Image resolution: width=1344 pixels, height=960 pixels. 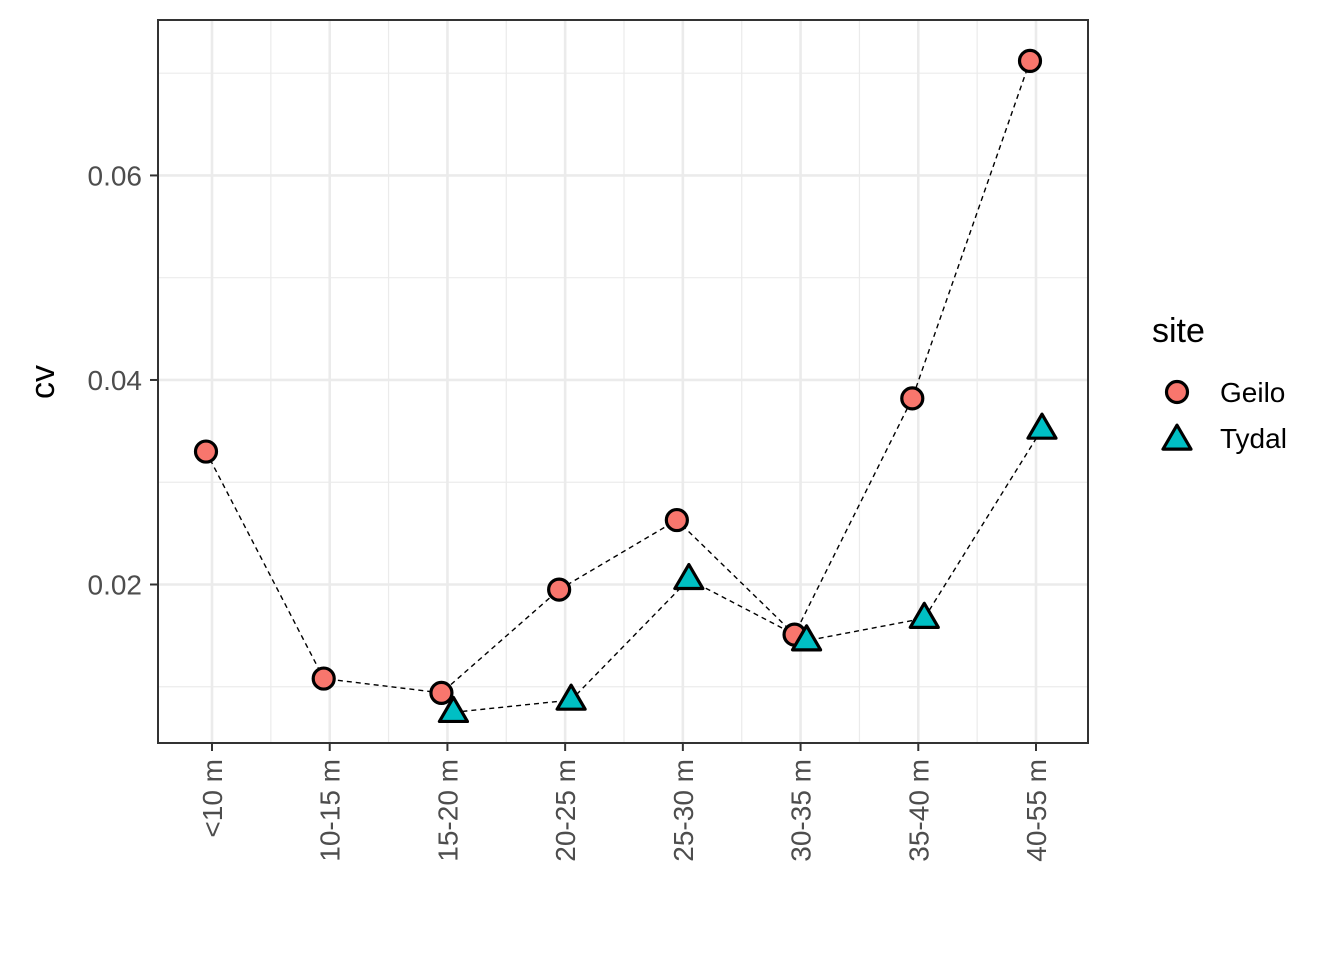 What do you see at coordinates (447, 810) in the screenshot?
I see `x-tick-label-2: 15-20 m` at bounding box center [447, 810].